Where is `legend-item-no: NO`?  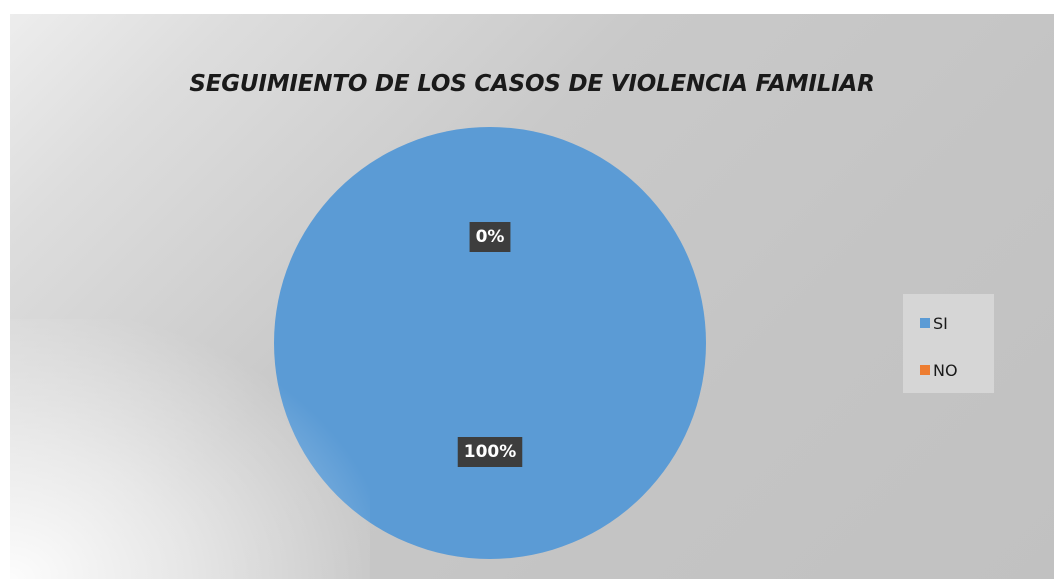 legend-item-no: NO is located at coordinates (939, 370).